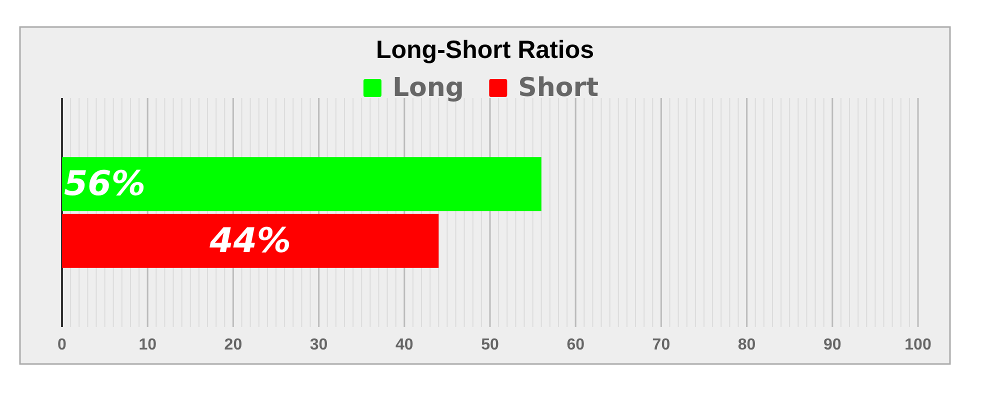  Describe the element at coordinates (485, 50) in the screenshot. I see `chart-title: Long-Short Ratios` at that location.